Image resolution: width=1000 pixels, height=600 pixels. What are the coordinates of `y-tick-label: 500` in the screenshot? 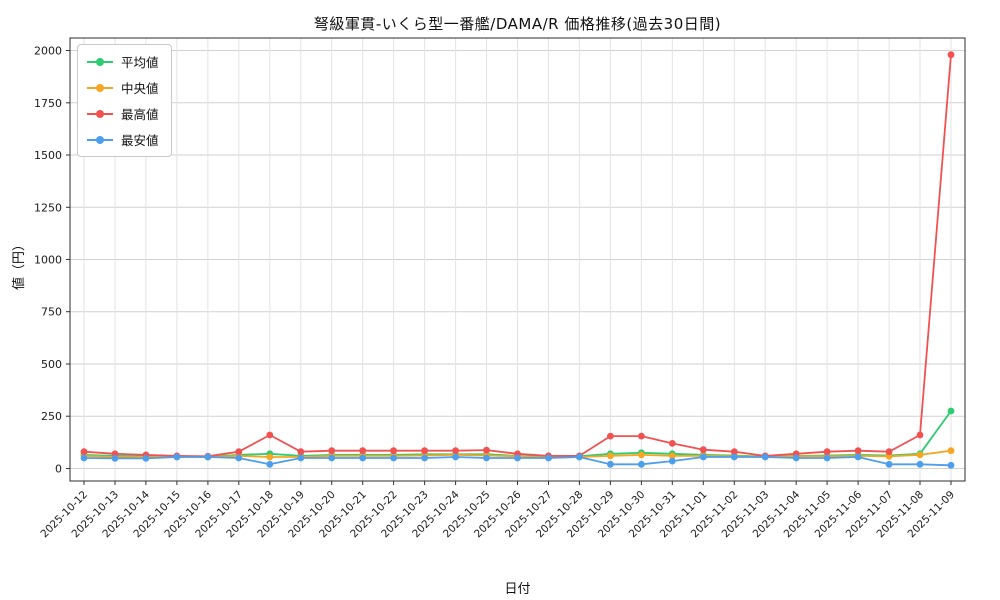 It's located at (51, 364).